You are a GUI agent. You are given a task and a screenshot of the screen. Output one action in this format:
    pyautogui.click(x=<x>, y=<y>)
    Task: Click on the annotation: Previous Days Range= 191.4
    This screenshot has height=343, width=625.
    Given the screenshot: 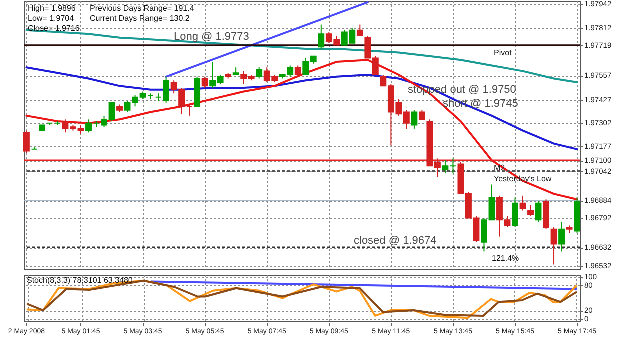 What is the action you would take?
    pyautogui.click(x=142, y=8)
    